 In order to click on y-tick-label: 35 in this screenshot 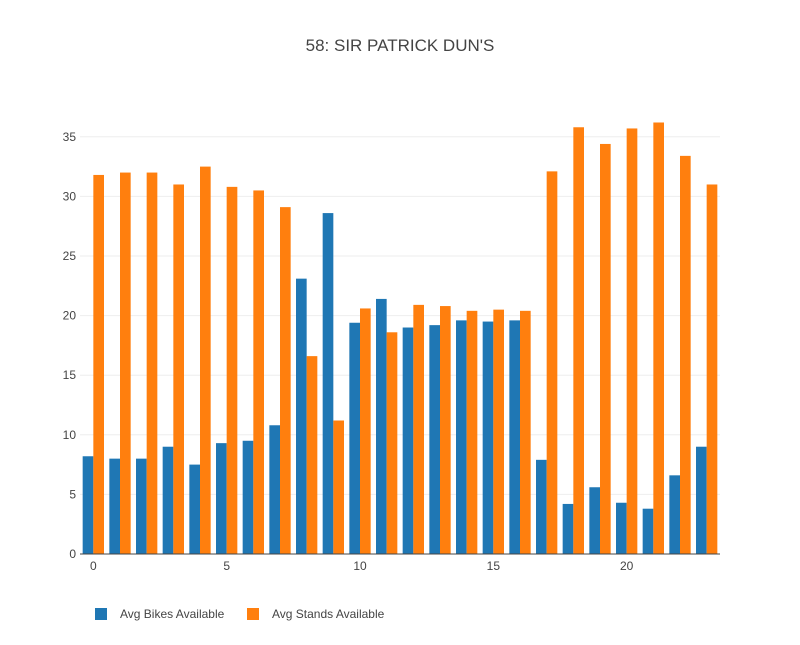, I will do `click(70, 137)`.